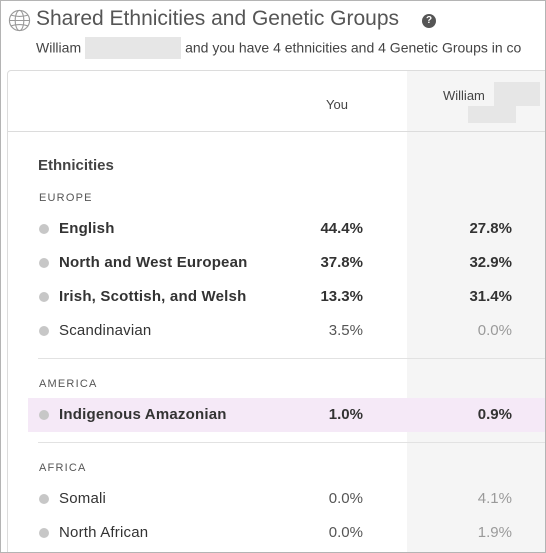  What do you see at coordinates (105, 330) in the screenshot?
I see `ethnicity-name: Scandinavian` at bounding box center [105, 330].